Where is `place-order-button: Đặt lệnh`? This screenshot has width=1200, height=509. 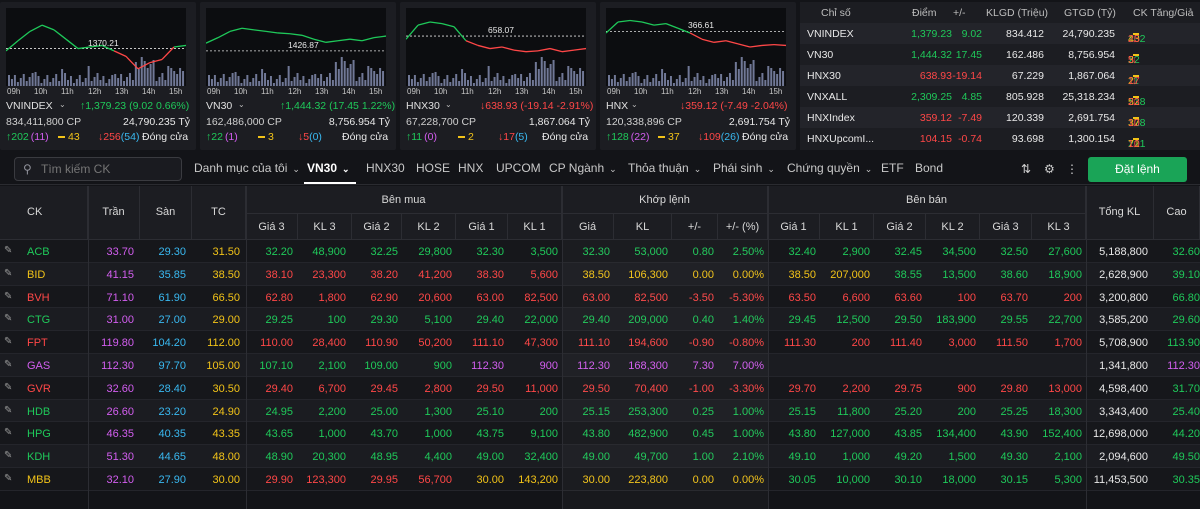
place-order-button: Đặt lệnh is located at coordinates (1137, 169).